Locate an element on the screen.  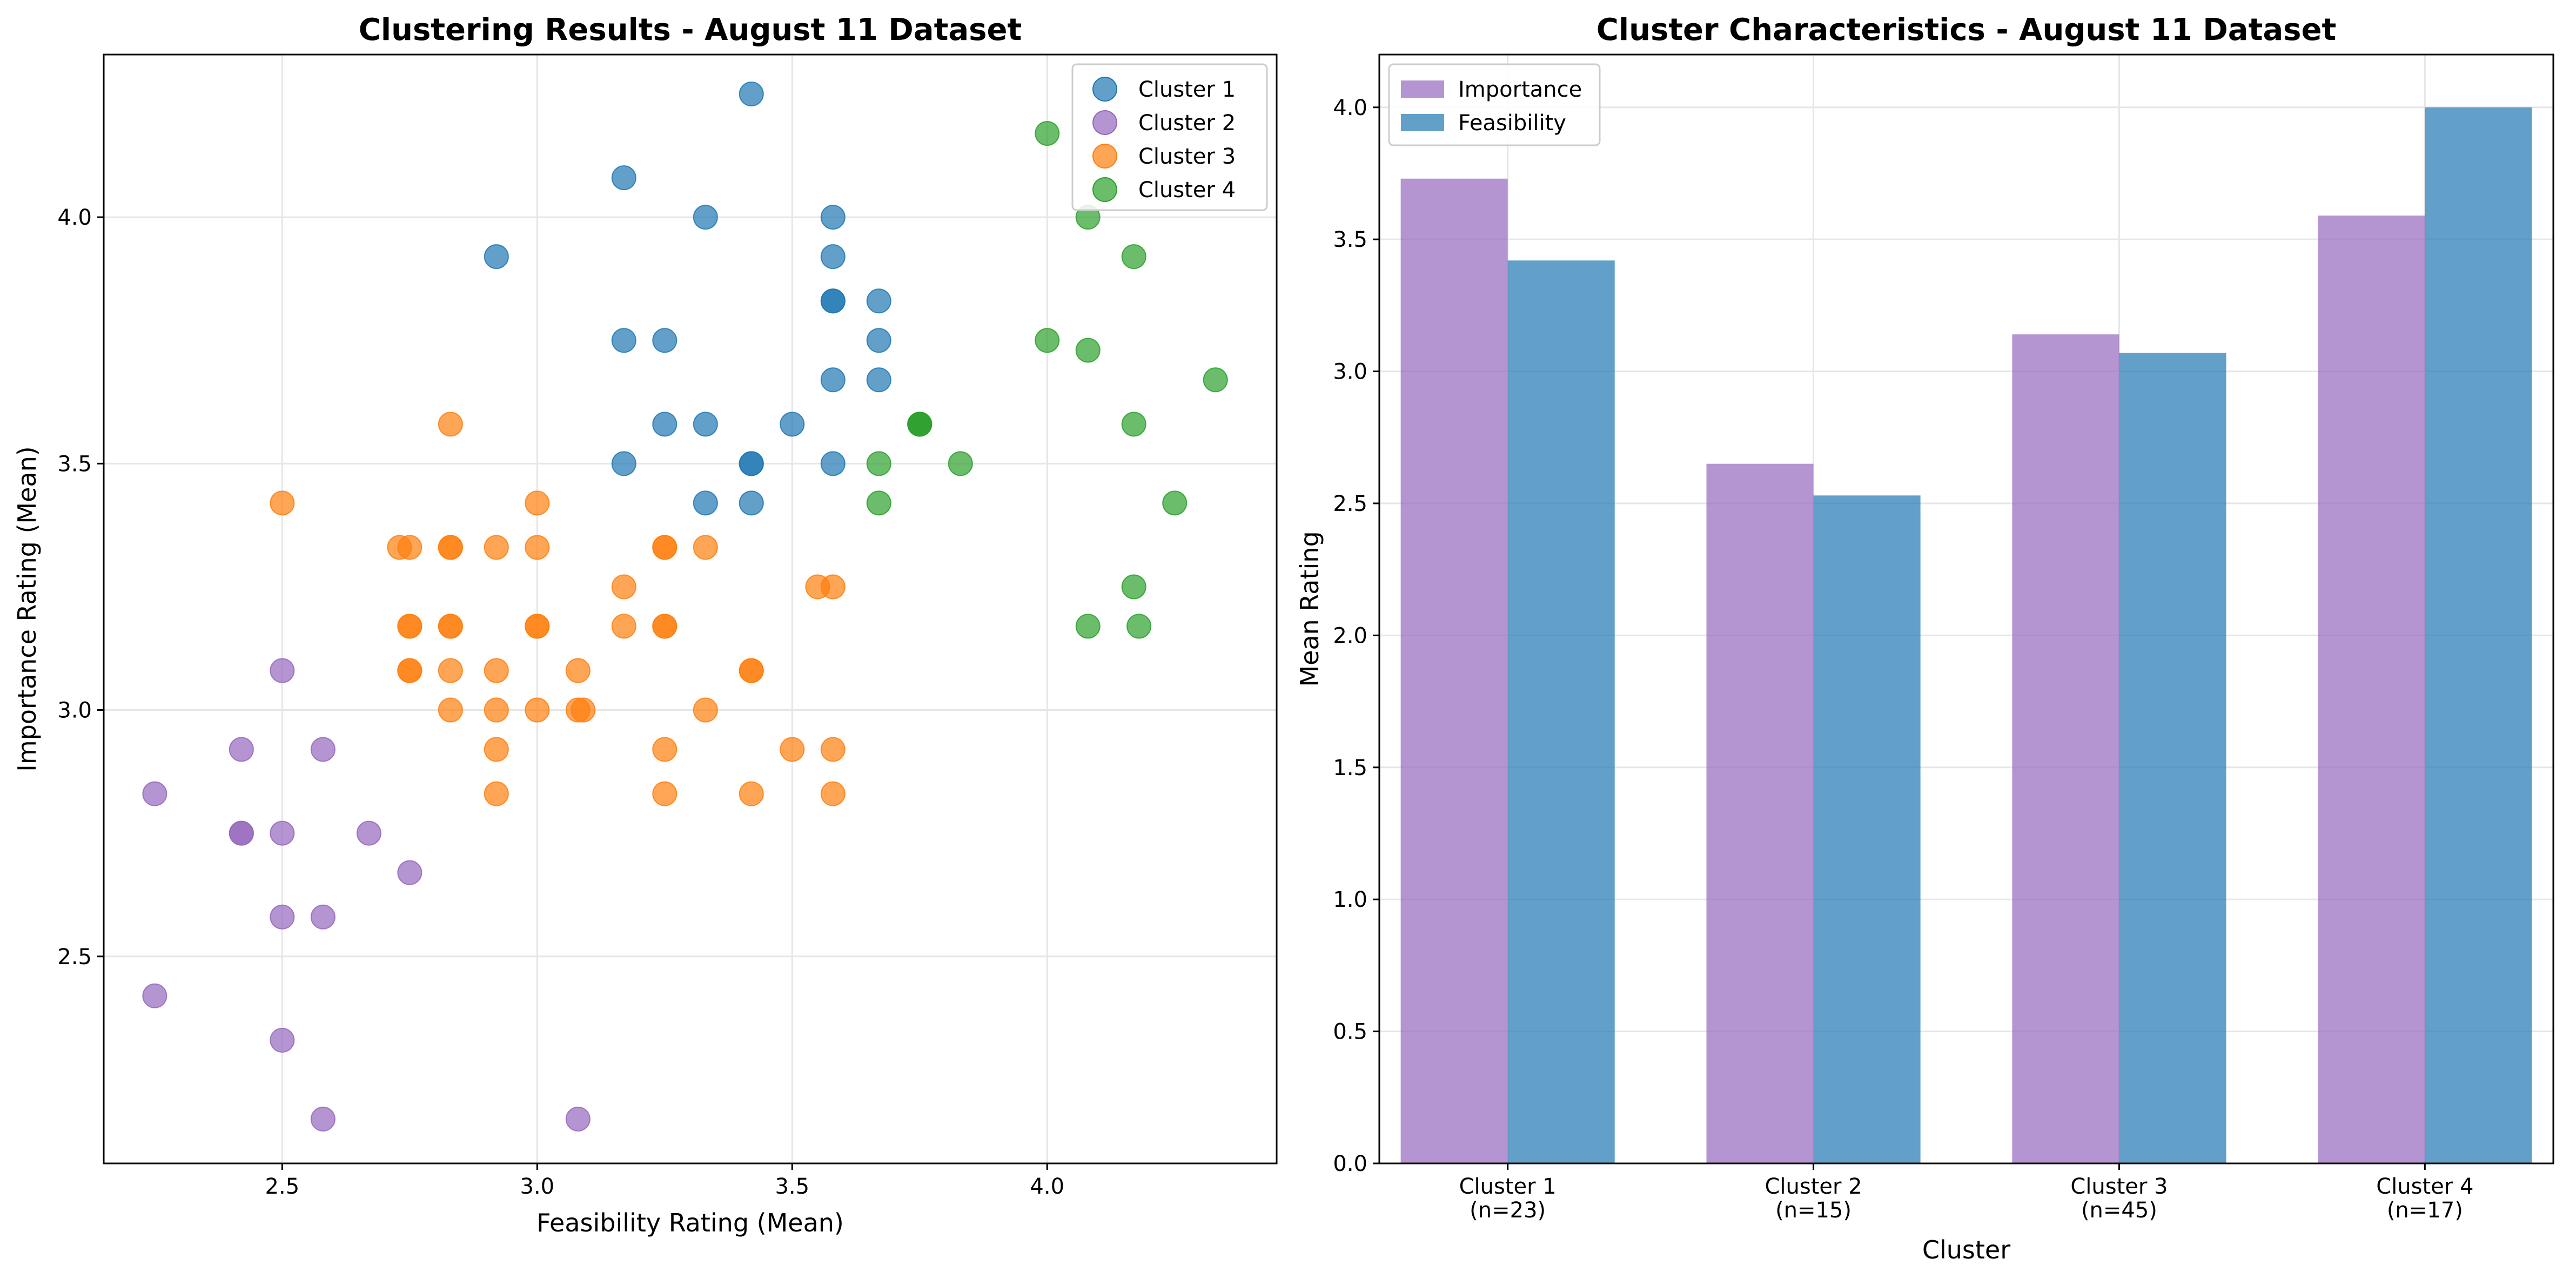
bar-y-axis-label: Mean Rating is located at coordinates (1309, 608).